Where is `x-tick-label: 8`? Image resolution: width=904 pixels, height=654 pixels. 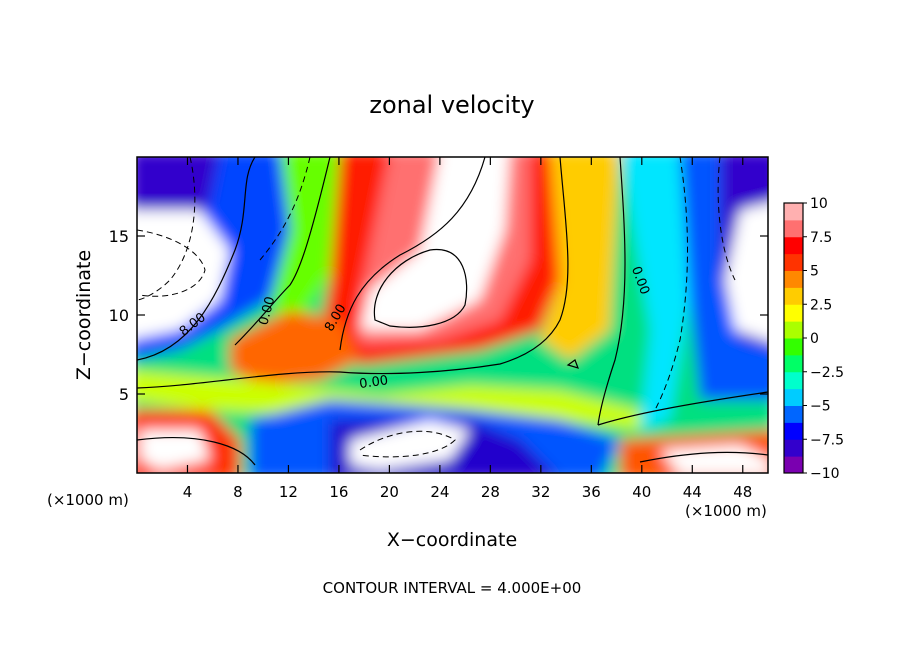
x-tick-label: 8 is located at coordinates (238, 492).